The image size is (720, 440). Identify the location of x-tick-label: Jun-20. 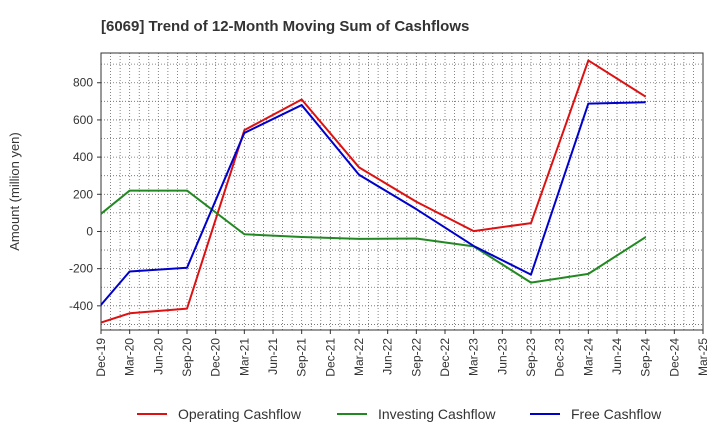
(158, 356).